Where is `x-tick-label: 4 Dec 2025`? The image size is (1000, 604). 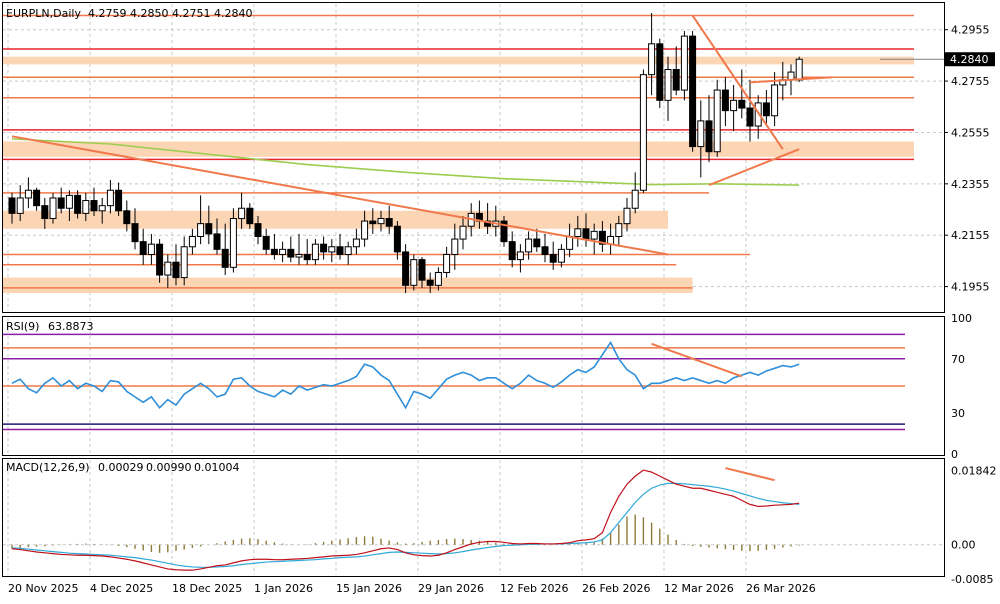
x-tick-label: 4 Dec 2025 is located at coordinates (121, 588).